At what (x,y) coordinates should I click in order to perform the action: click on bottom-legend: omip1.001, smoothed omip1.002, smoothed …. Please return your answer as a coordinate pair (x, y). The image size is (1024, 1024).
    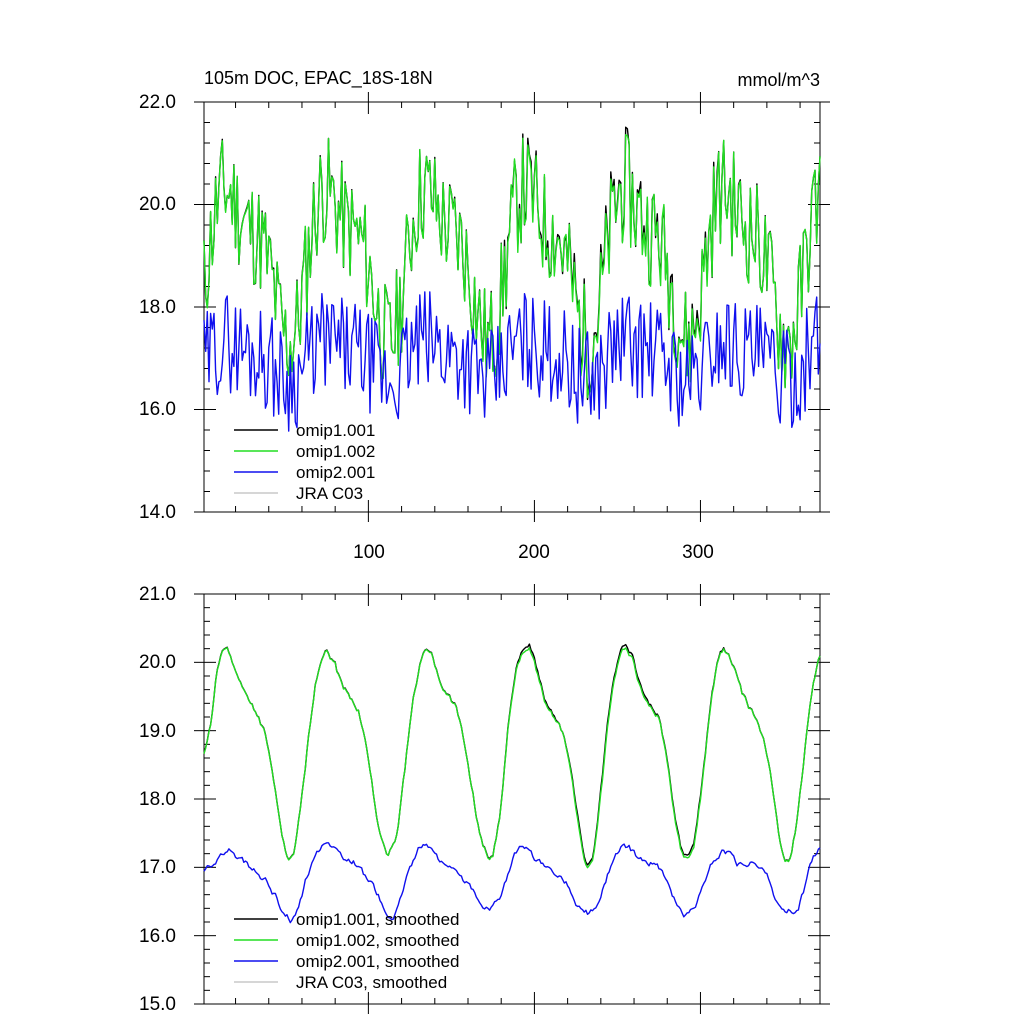
    Looking at the image, I should click on (347, 951).